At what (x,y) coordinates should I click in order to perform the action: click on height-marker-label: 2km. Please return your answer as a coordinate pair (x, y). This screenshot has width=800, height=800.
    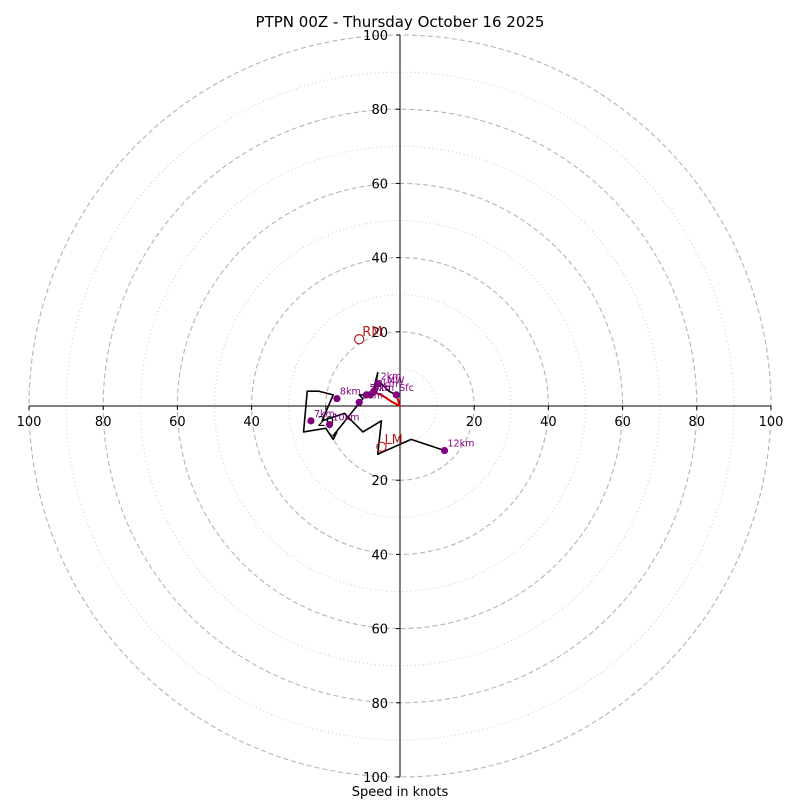
    Looking at the image, I should click on (391, 377).